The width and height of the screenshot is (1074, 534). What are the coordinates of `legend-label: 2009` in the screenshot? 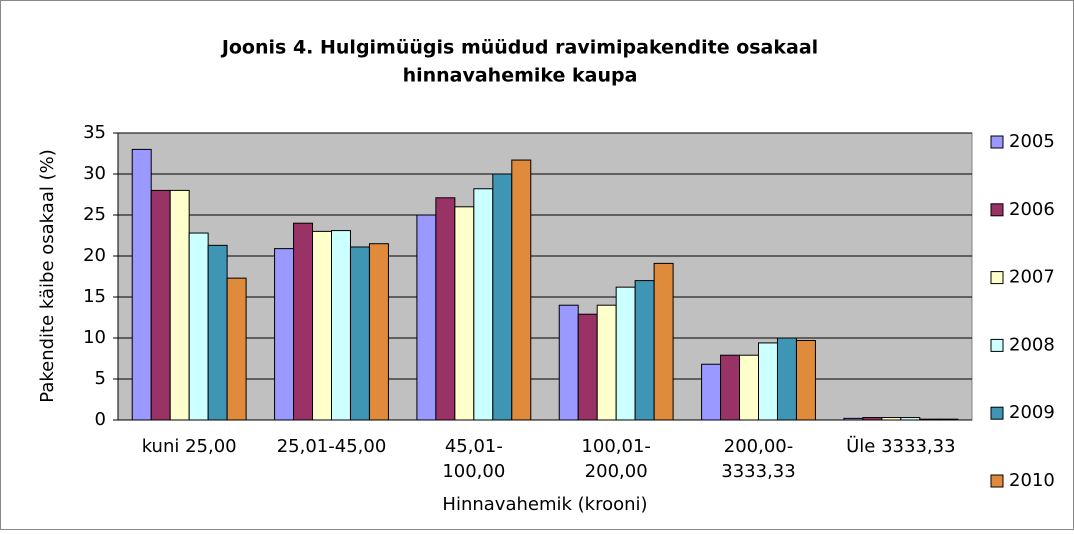 It's located at (1032, 412).